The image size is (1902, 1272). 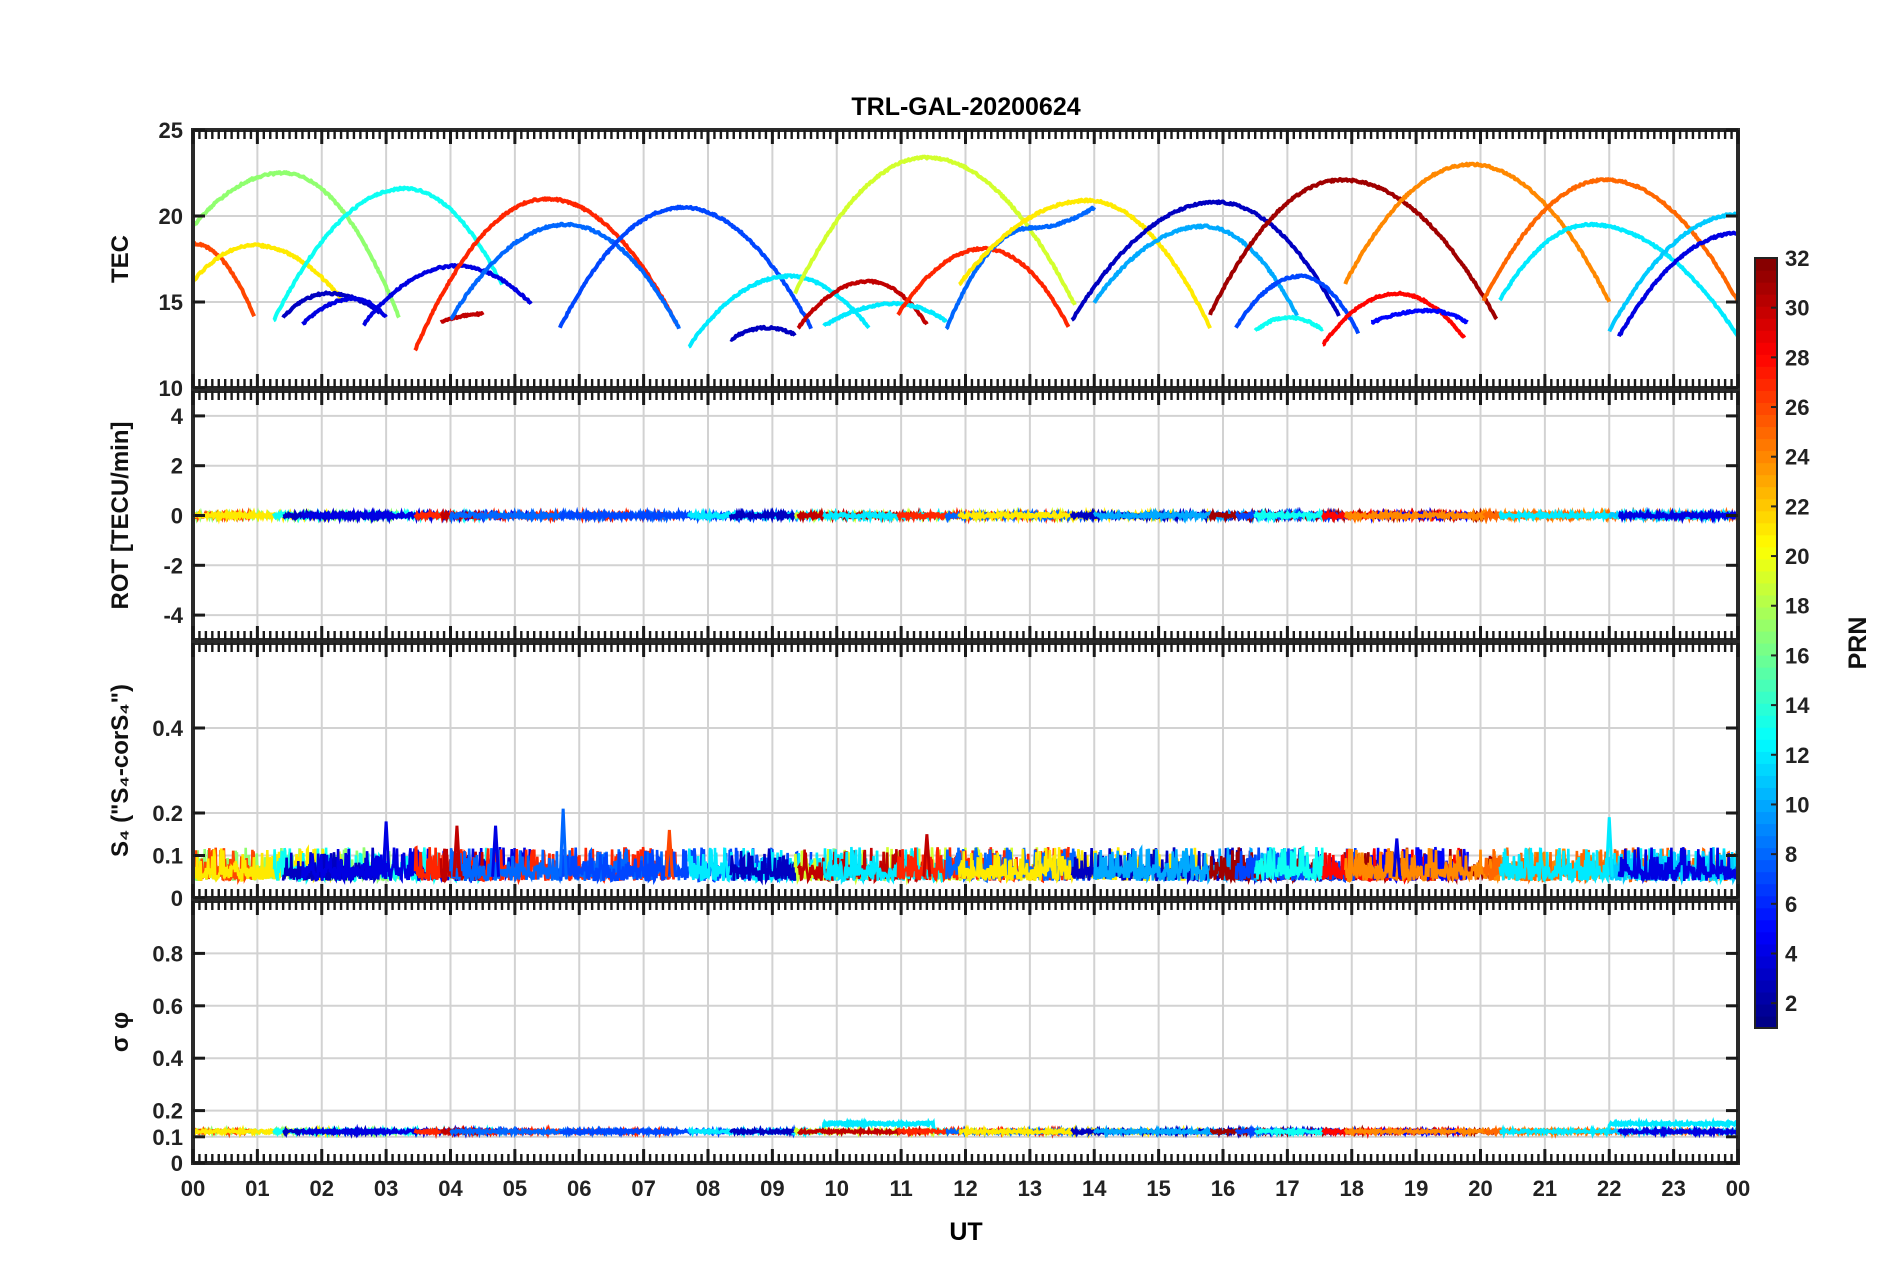 I want to click on x-tick-label: 12, so click(x=965, y=1188).